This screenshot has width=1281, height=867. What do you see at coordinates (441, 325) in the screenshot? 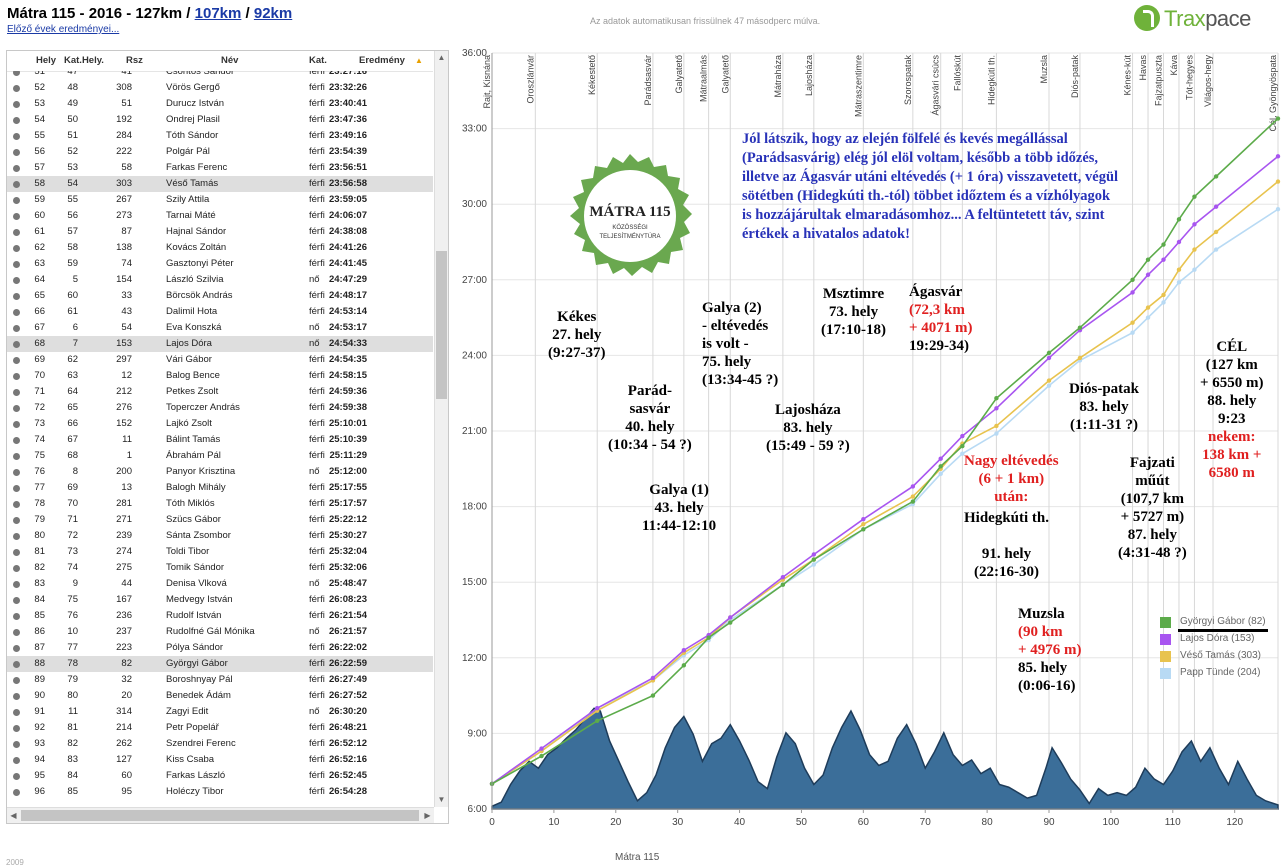
I see `scroll-thumb` at bounding box center [441, 325].